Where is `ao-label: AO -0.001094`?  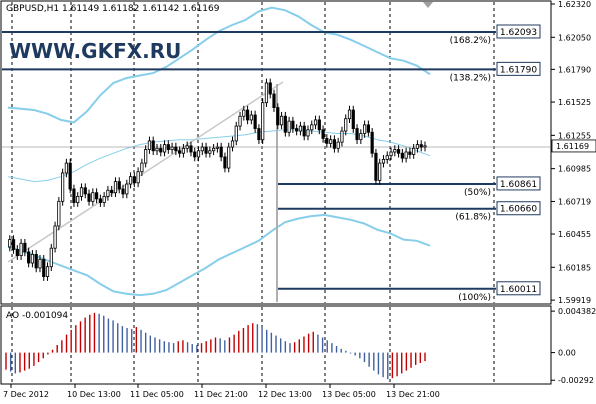
ao-label: AO -0.001094 is located at coordinates (37, 316).